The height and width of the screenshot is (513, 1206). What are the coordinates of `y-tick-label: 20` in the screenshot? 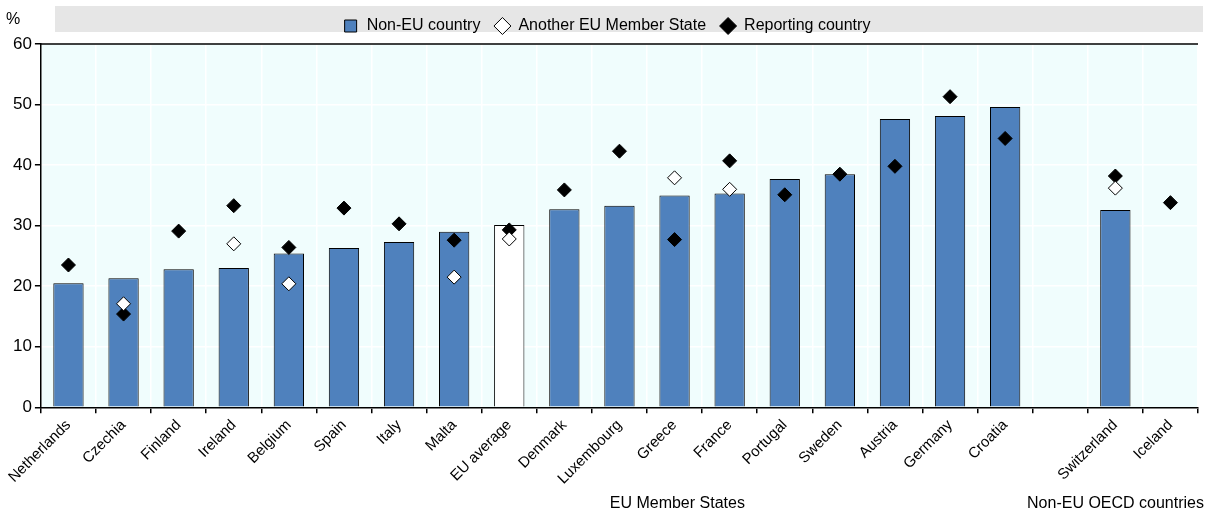 It's located at (22, 285).